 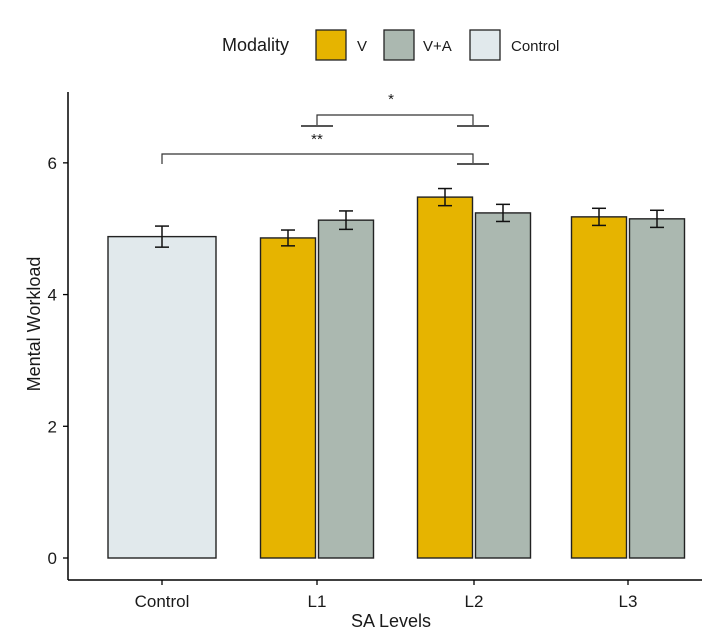 I want to click on y-tick-label: 4, so click(x=52, y=295).